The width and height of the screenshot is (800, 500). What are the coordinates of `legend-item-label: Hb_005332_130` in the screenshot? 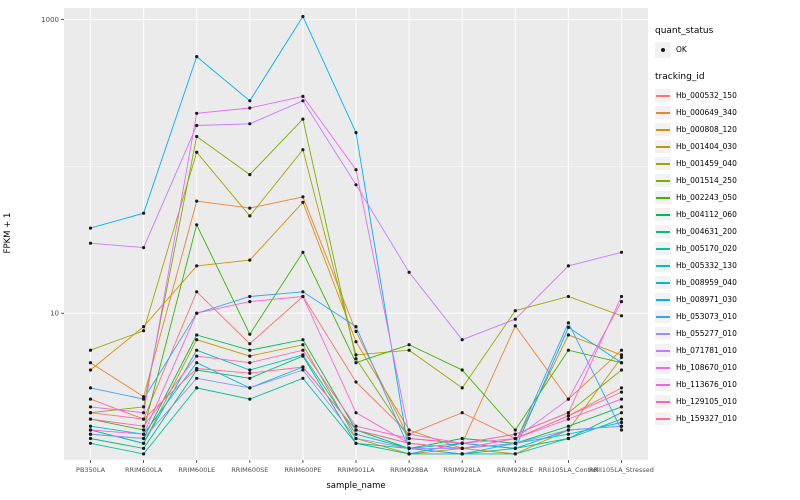 It's located at (706, 265).